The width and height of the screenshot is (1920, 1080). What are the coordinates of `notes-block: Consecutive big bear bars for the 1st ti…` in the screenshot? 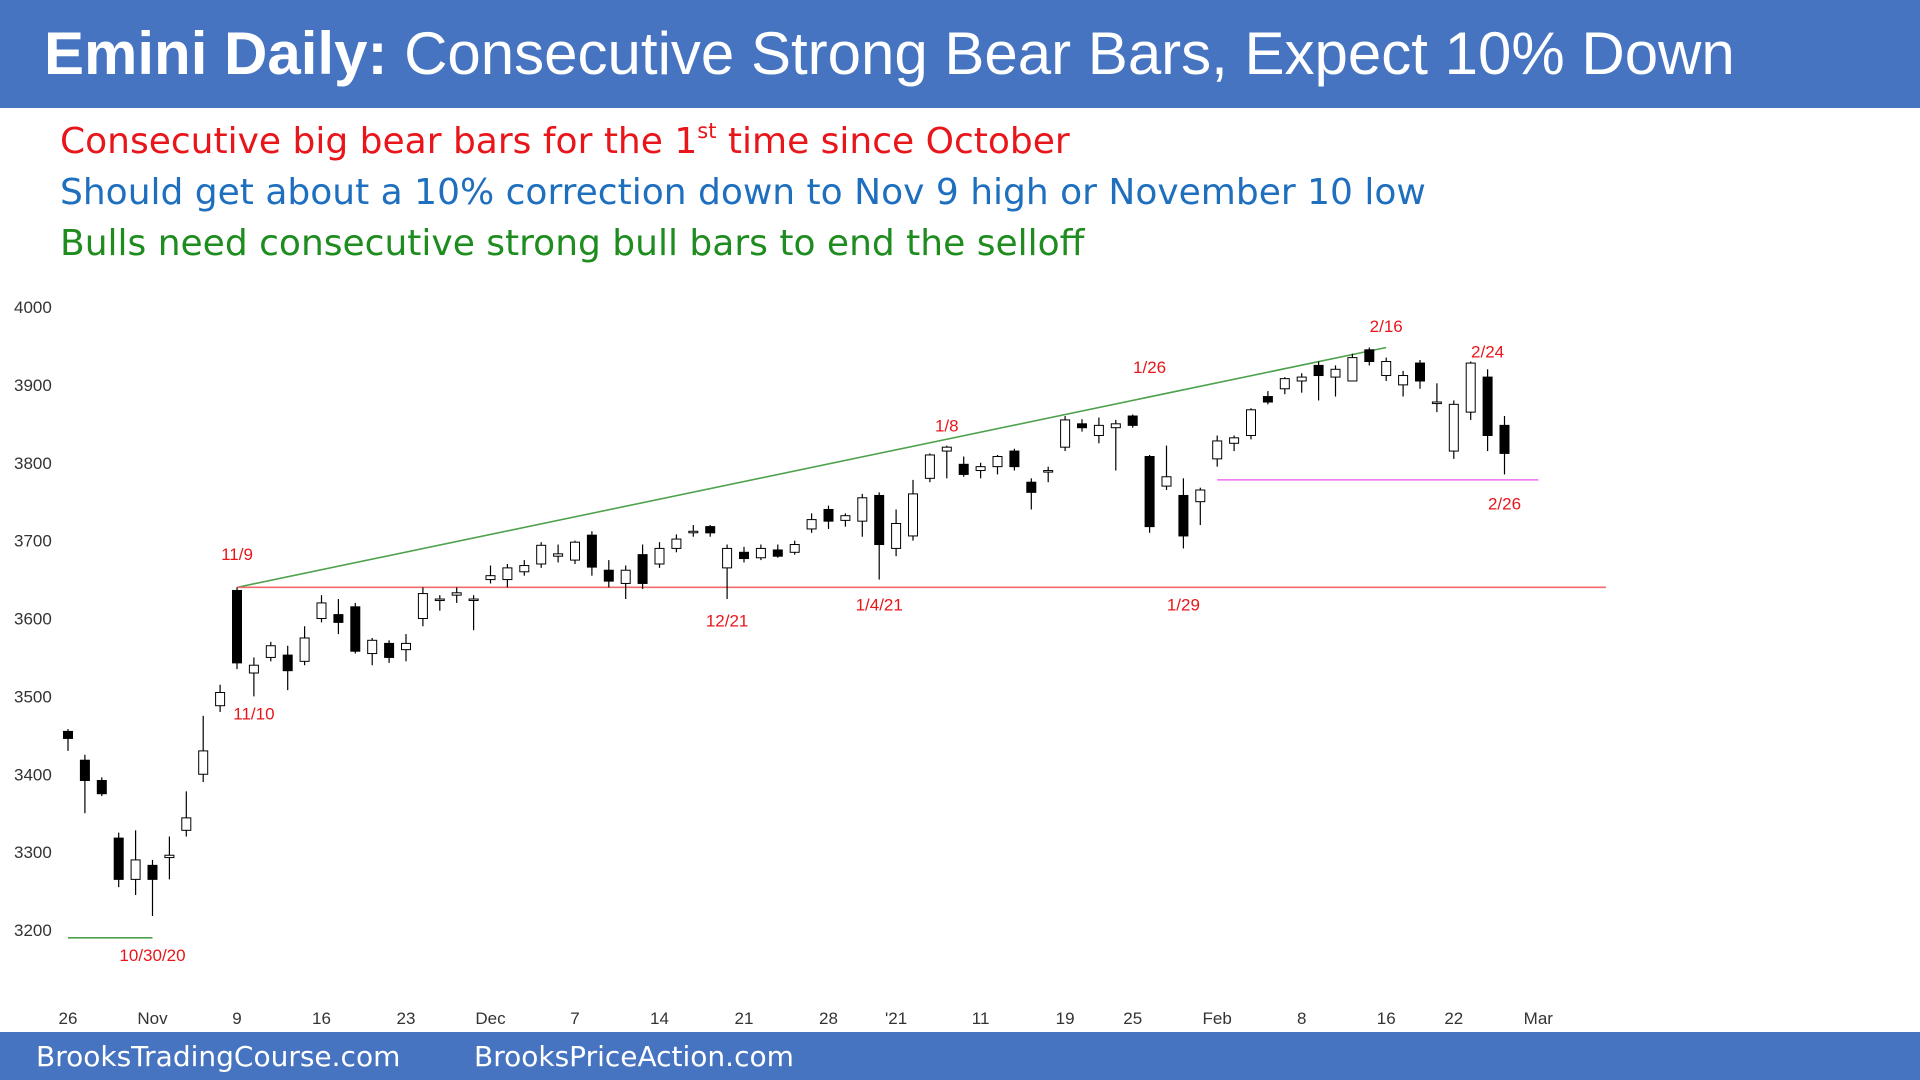 It's located at (743, 192).